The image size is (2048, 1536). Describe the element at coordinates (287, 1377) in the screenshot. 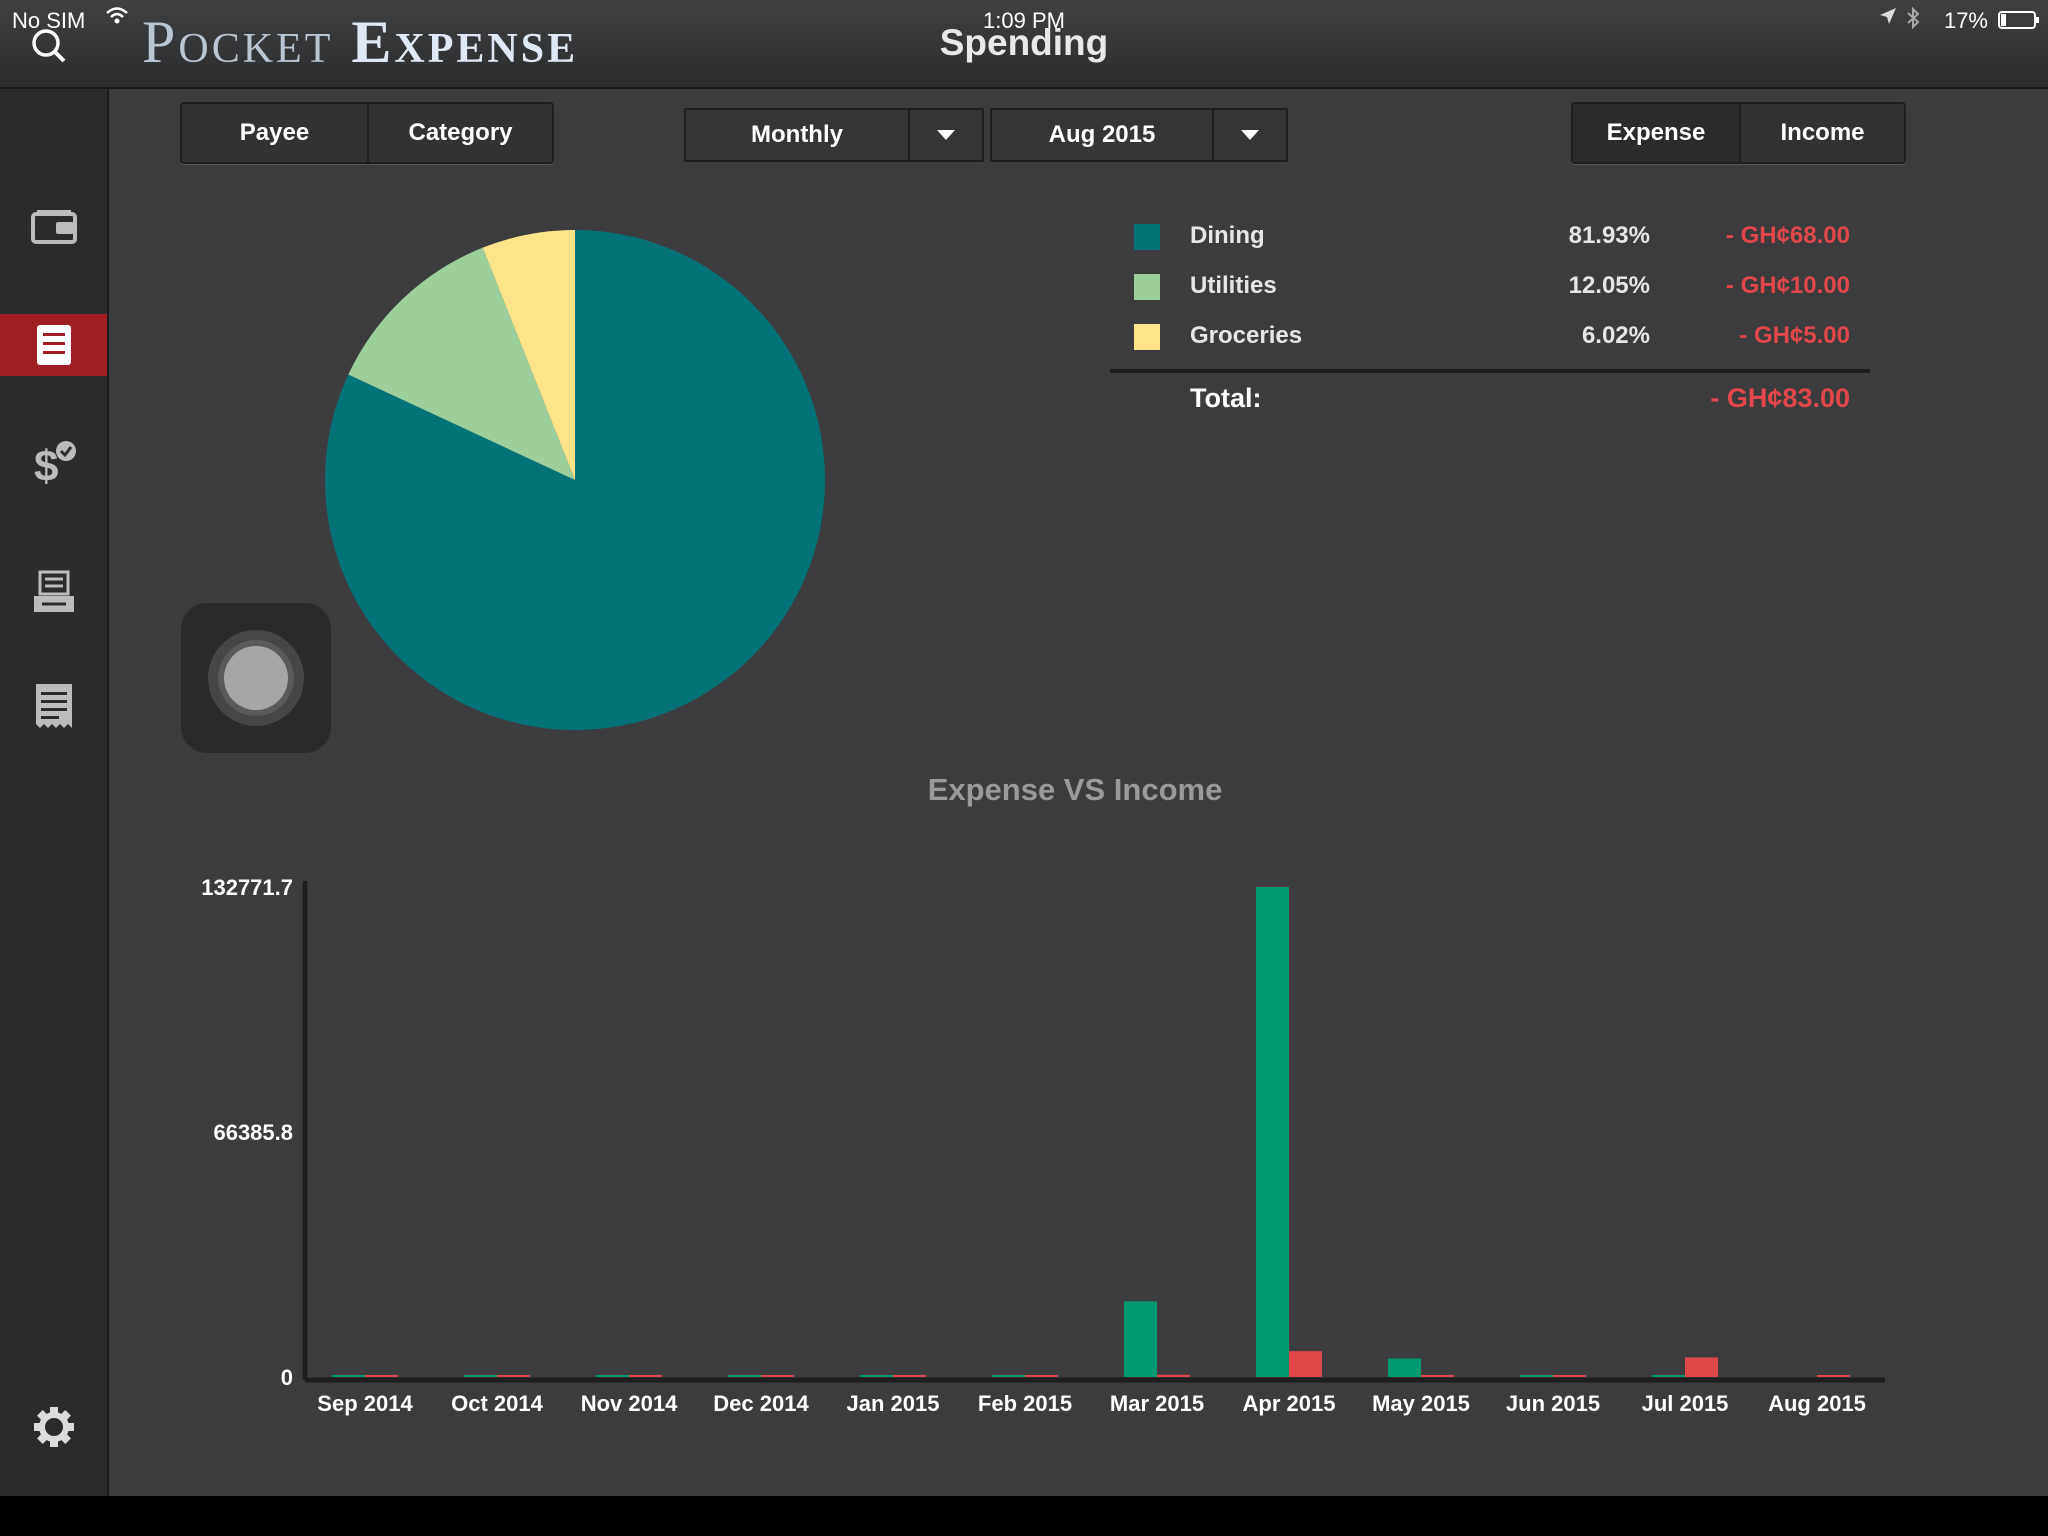

I see `y-tick-label: 0` at that location.